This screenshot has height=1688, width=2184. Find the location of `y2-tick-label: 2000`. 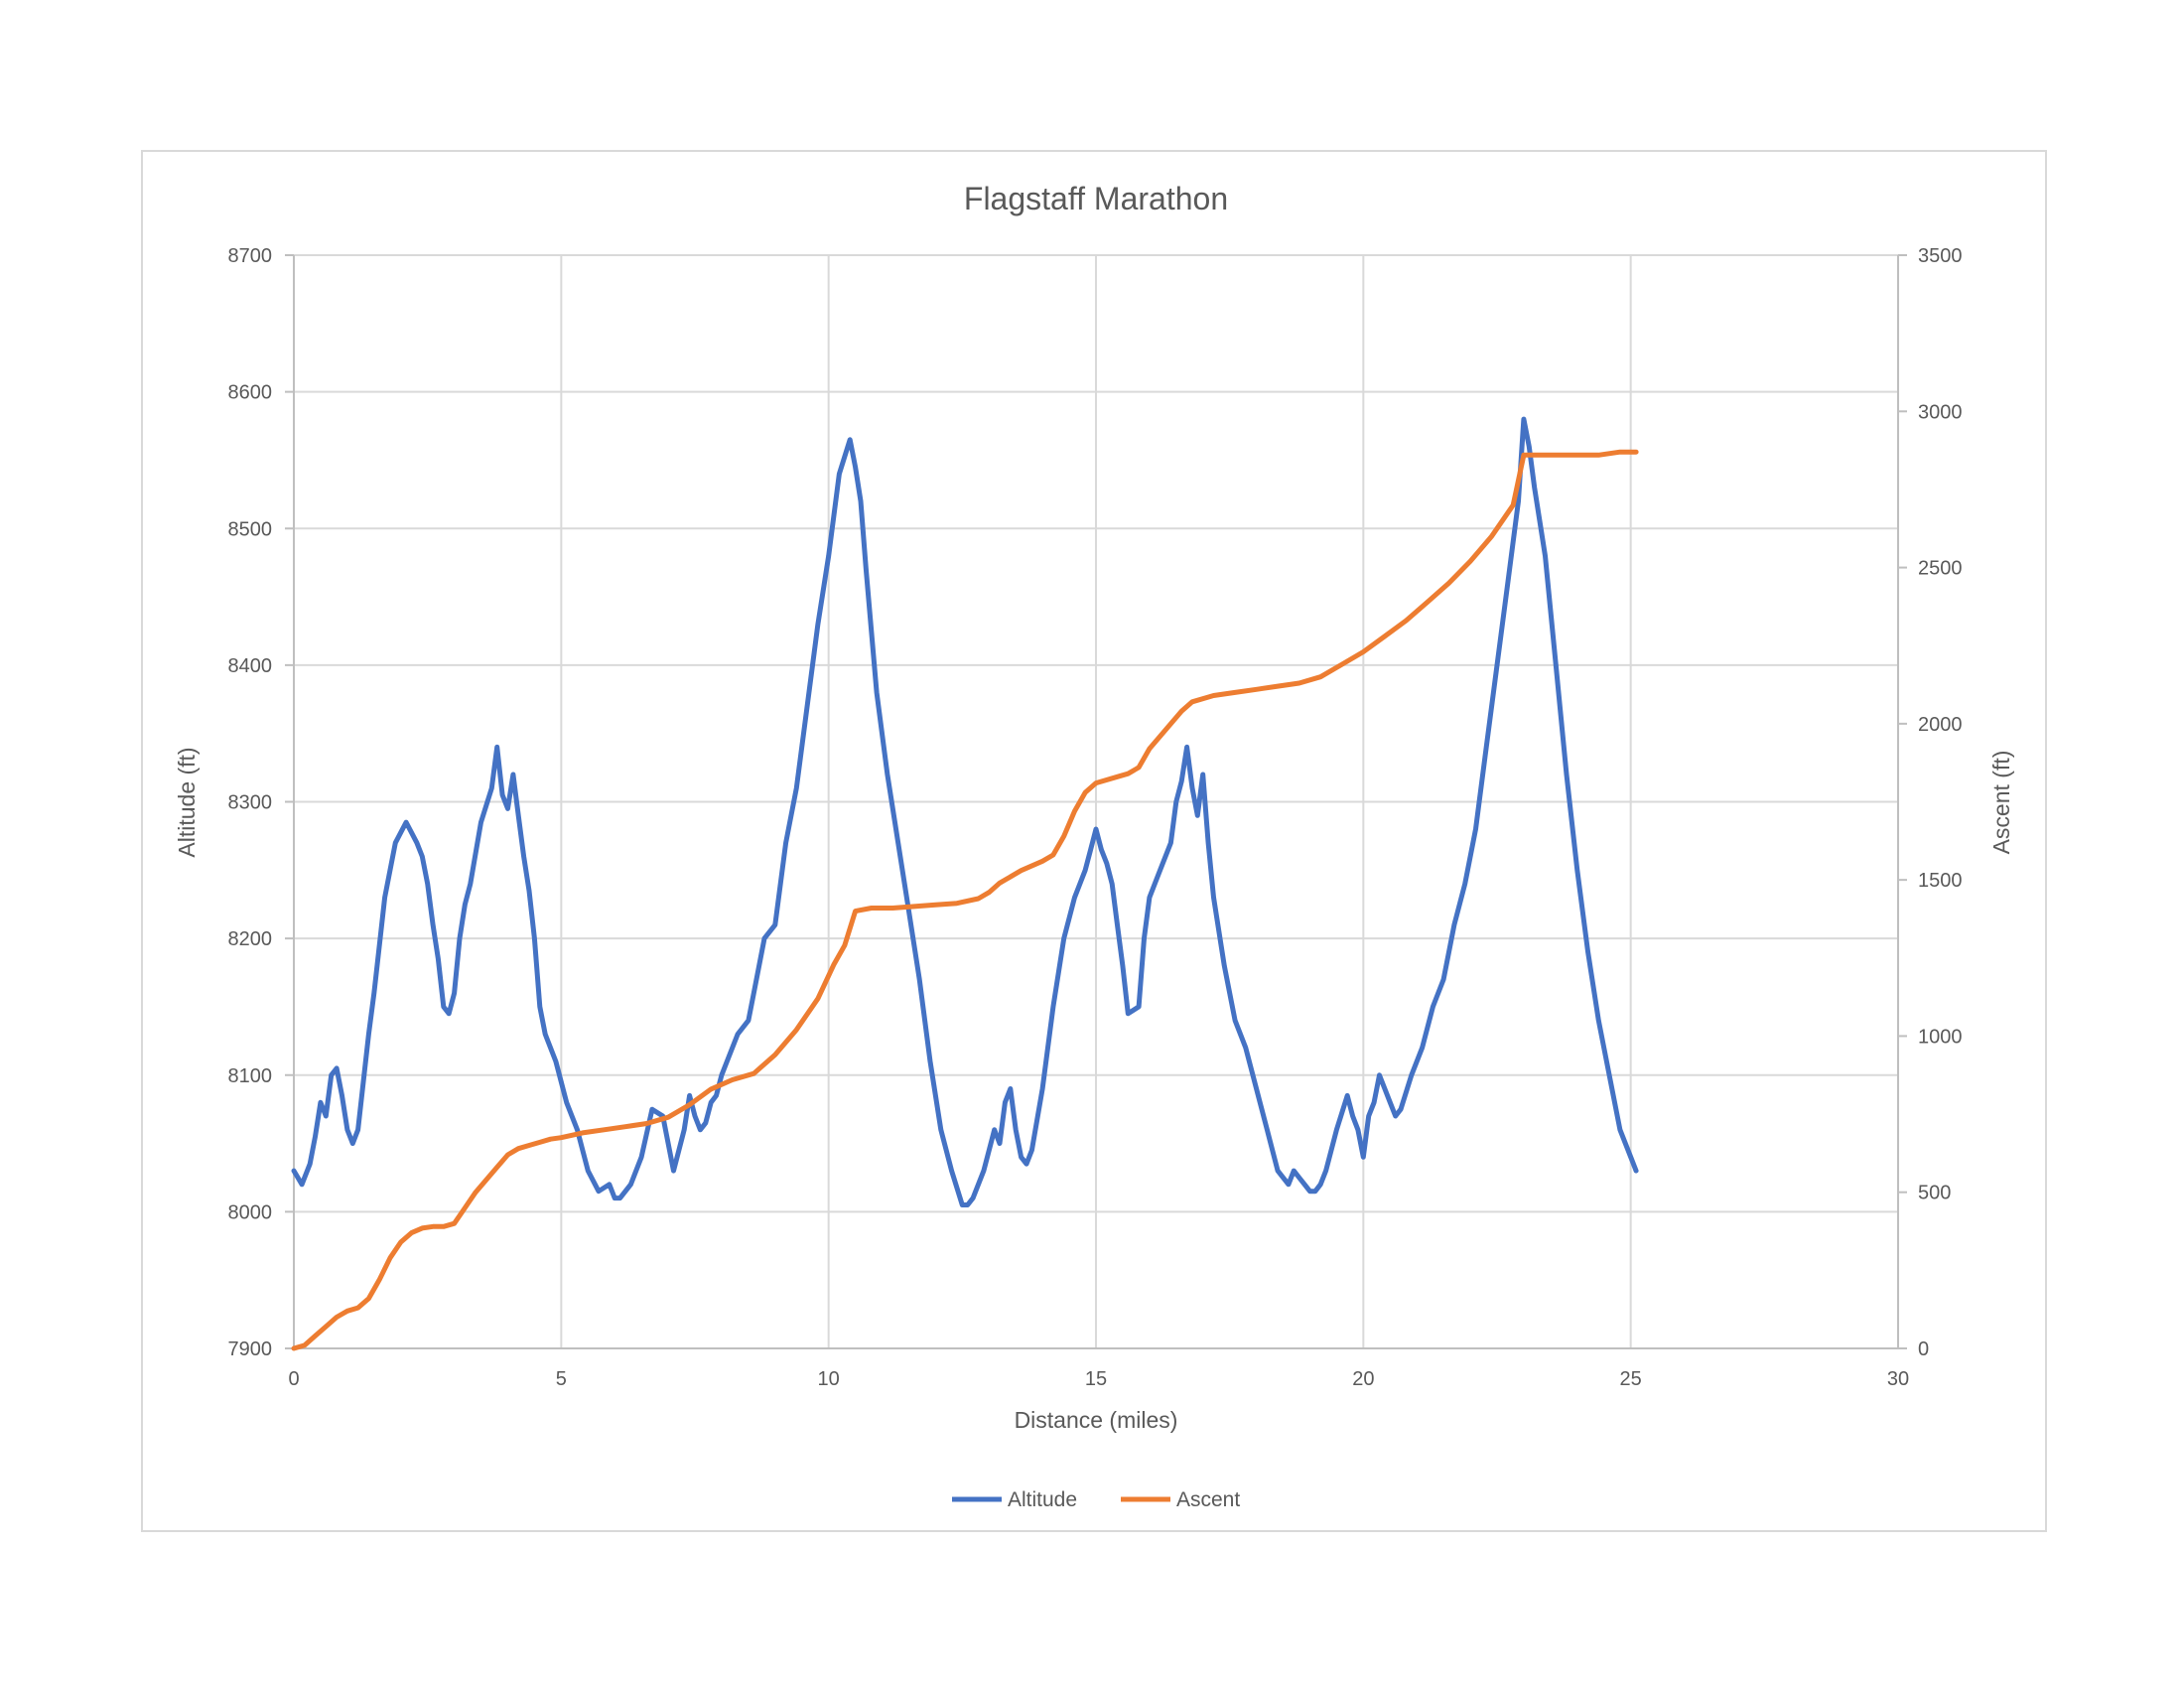

y2-tick-label: 2000 is located at coordinates (1940, 725).